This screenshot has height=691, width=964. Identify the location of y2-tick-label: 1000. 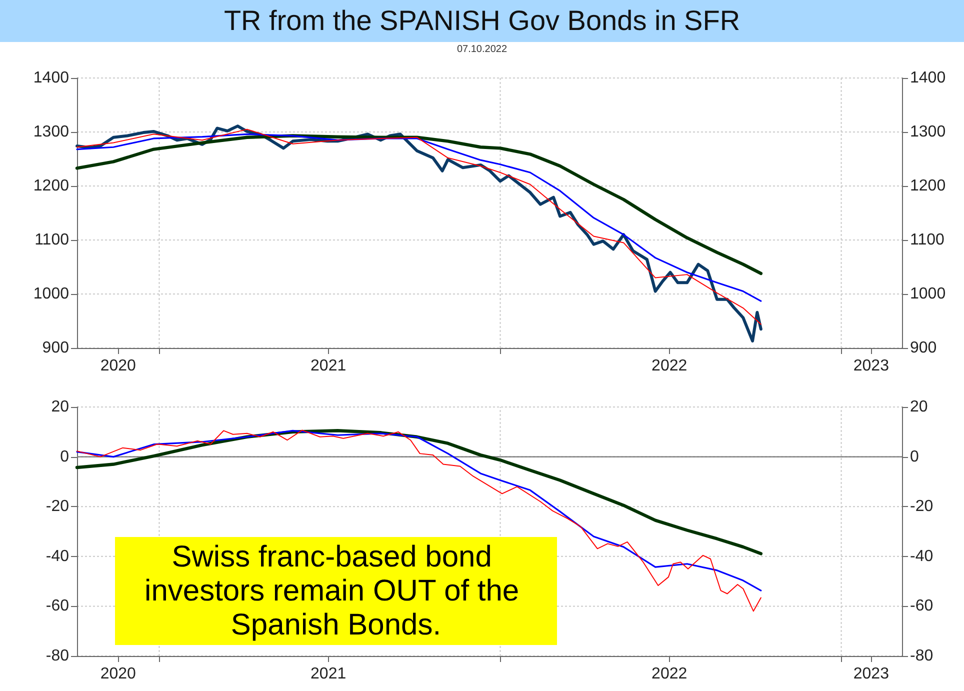
(928, 294).